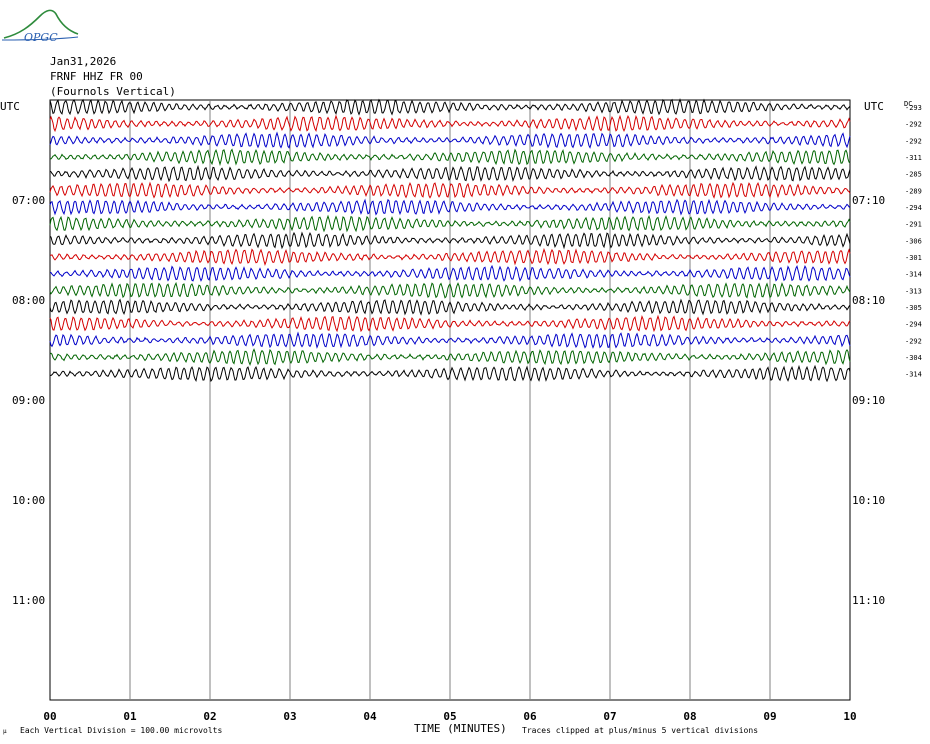 The width and height of the screenshot is (930, 744). What do you see at coordinates (49, 716) in the screenshot?
I see `x-tick-label: 00` at bounding box center [49, 716].